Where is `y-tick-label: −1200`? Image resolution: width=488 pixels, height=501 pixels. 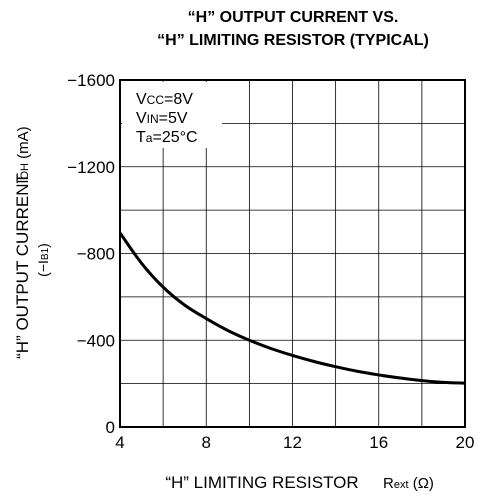
y-tick-label: −1200 is located at coordinates (91, 167).